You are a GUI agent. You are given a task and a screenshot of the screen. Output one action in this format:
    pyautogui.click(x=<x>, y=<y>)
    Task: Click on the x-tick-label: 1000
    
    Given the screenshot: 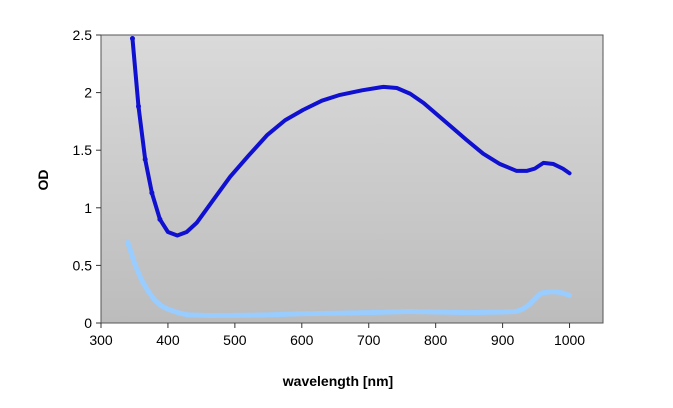 What is the action you would take?
    pyautogui.click(x=569, y=340)
    